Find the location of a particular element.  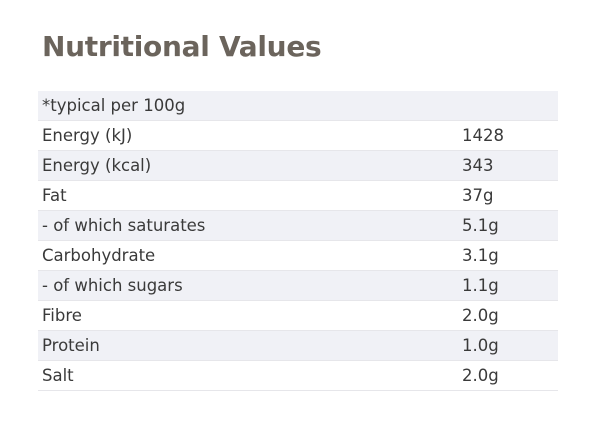

nutrient-label: Energy (kcal) is located at coordinates (250, 165).